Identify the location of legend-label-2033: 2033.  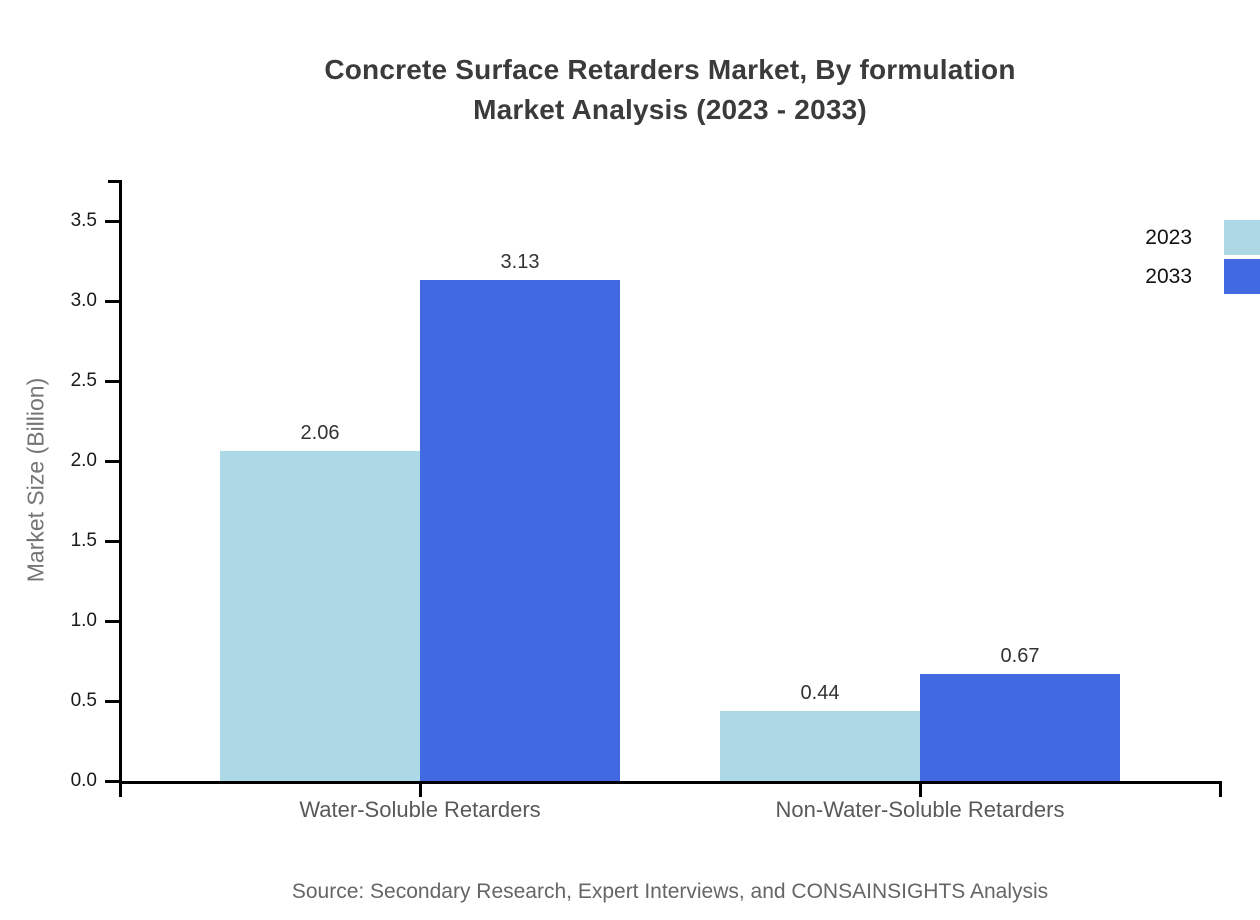
(1168, 276).